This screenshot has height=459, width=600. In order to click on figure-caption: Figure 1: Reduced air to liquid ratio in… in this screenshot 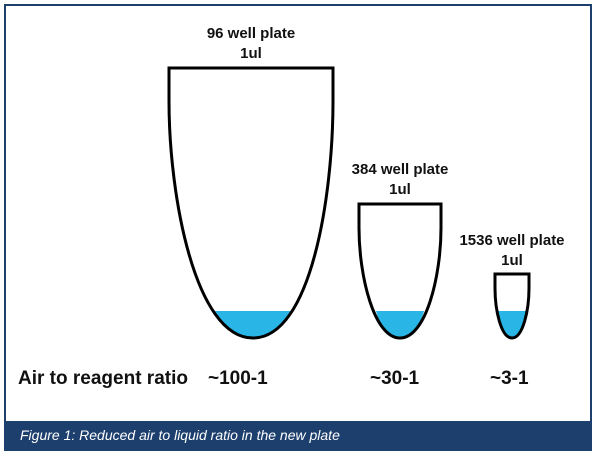, I will do `click(298, 435)`.